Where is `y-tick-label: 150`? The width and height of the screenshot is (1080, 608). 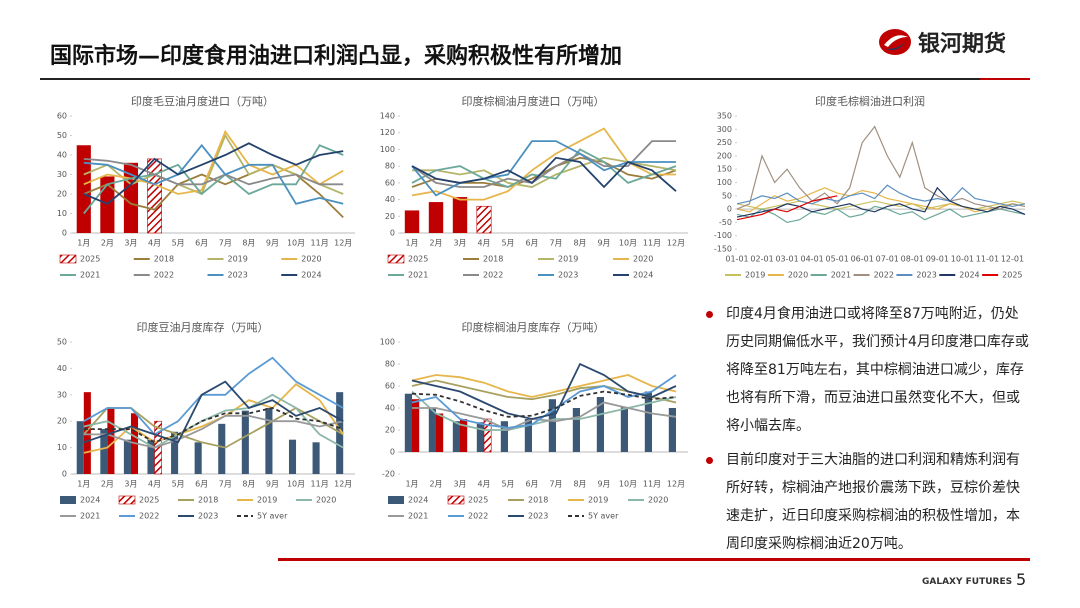
y-tick-label: 150 is located at coordinates (724, 169).